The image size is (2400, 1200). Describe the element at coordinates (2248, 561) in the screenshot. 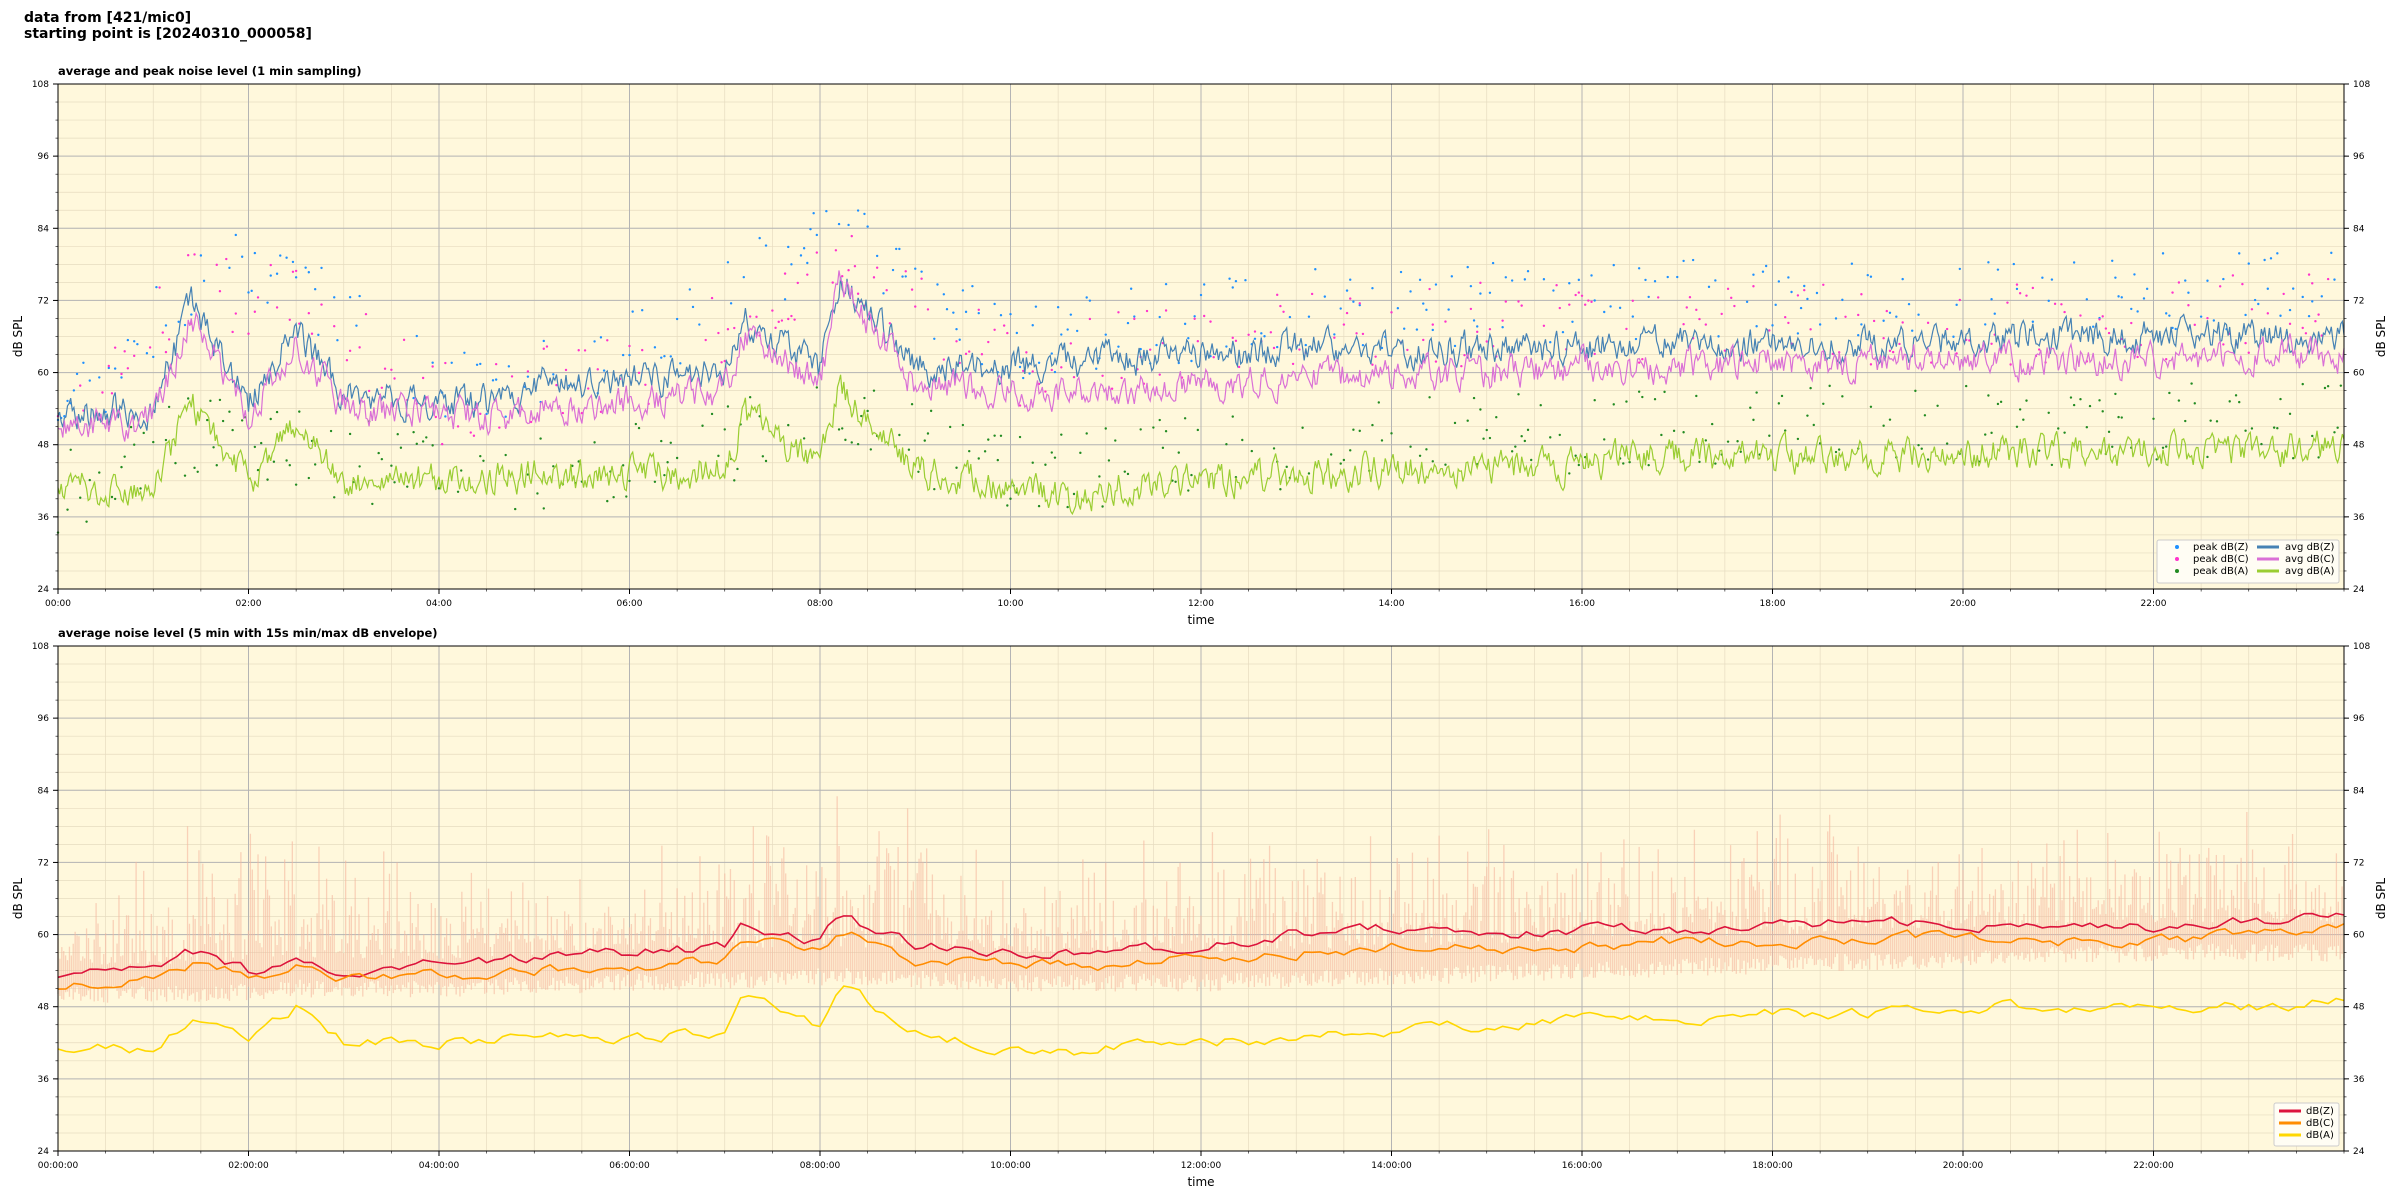

I see `legend-box` at that location.